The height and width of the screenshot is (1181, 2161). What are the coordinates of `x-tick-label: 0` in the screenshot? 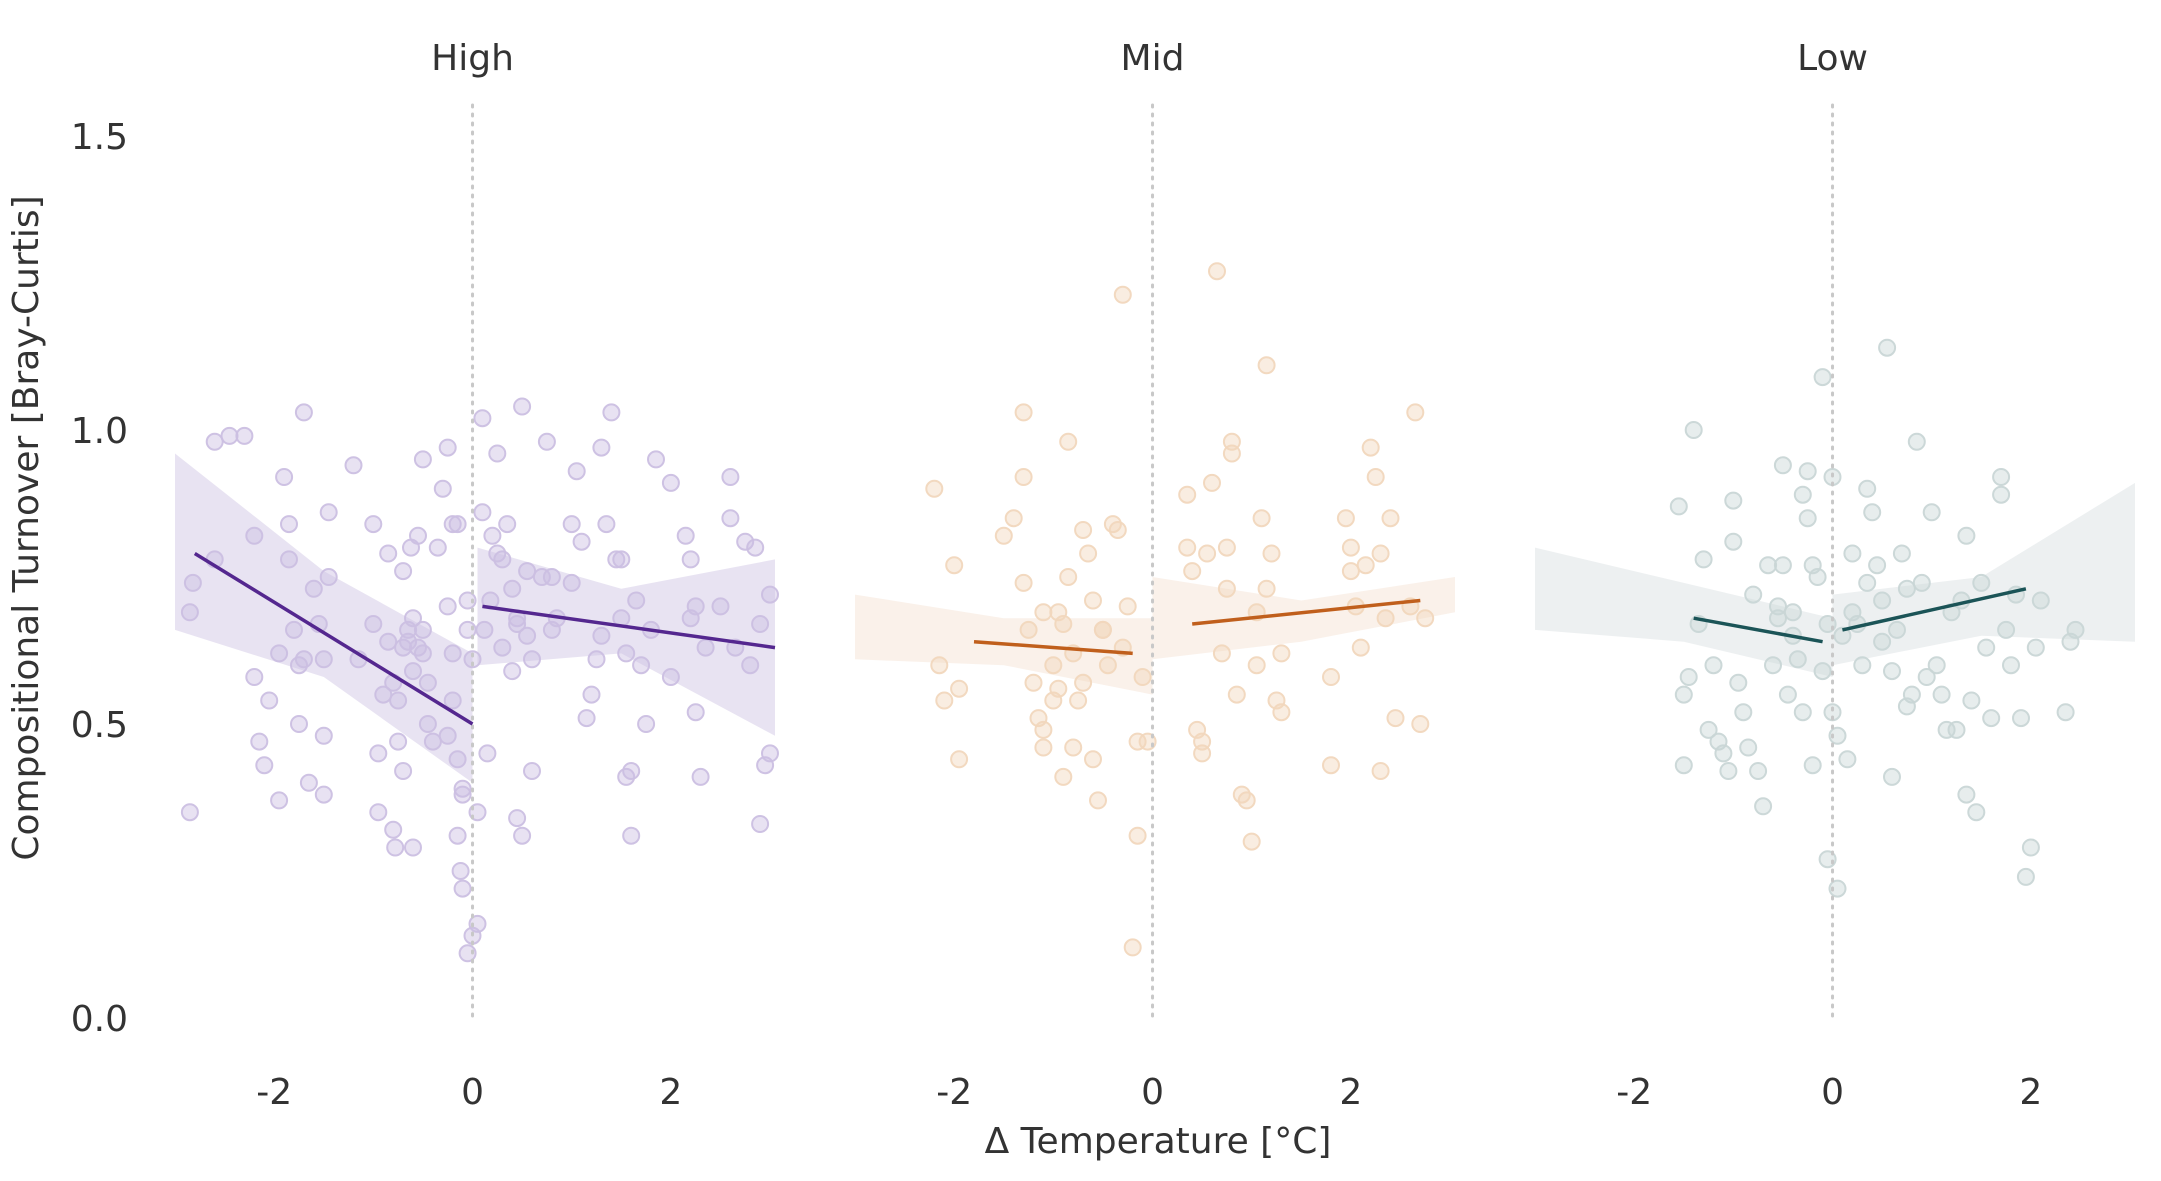 It's located at (472, 1092).